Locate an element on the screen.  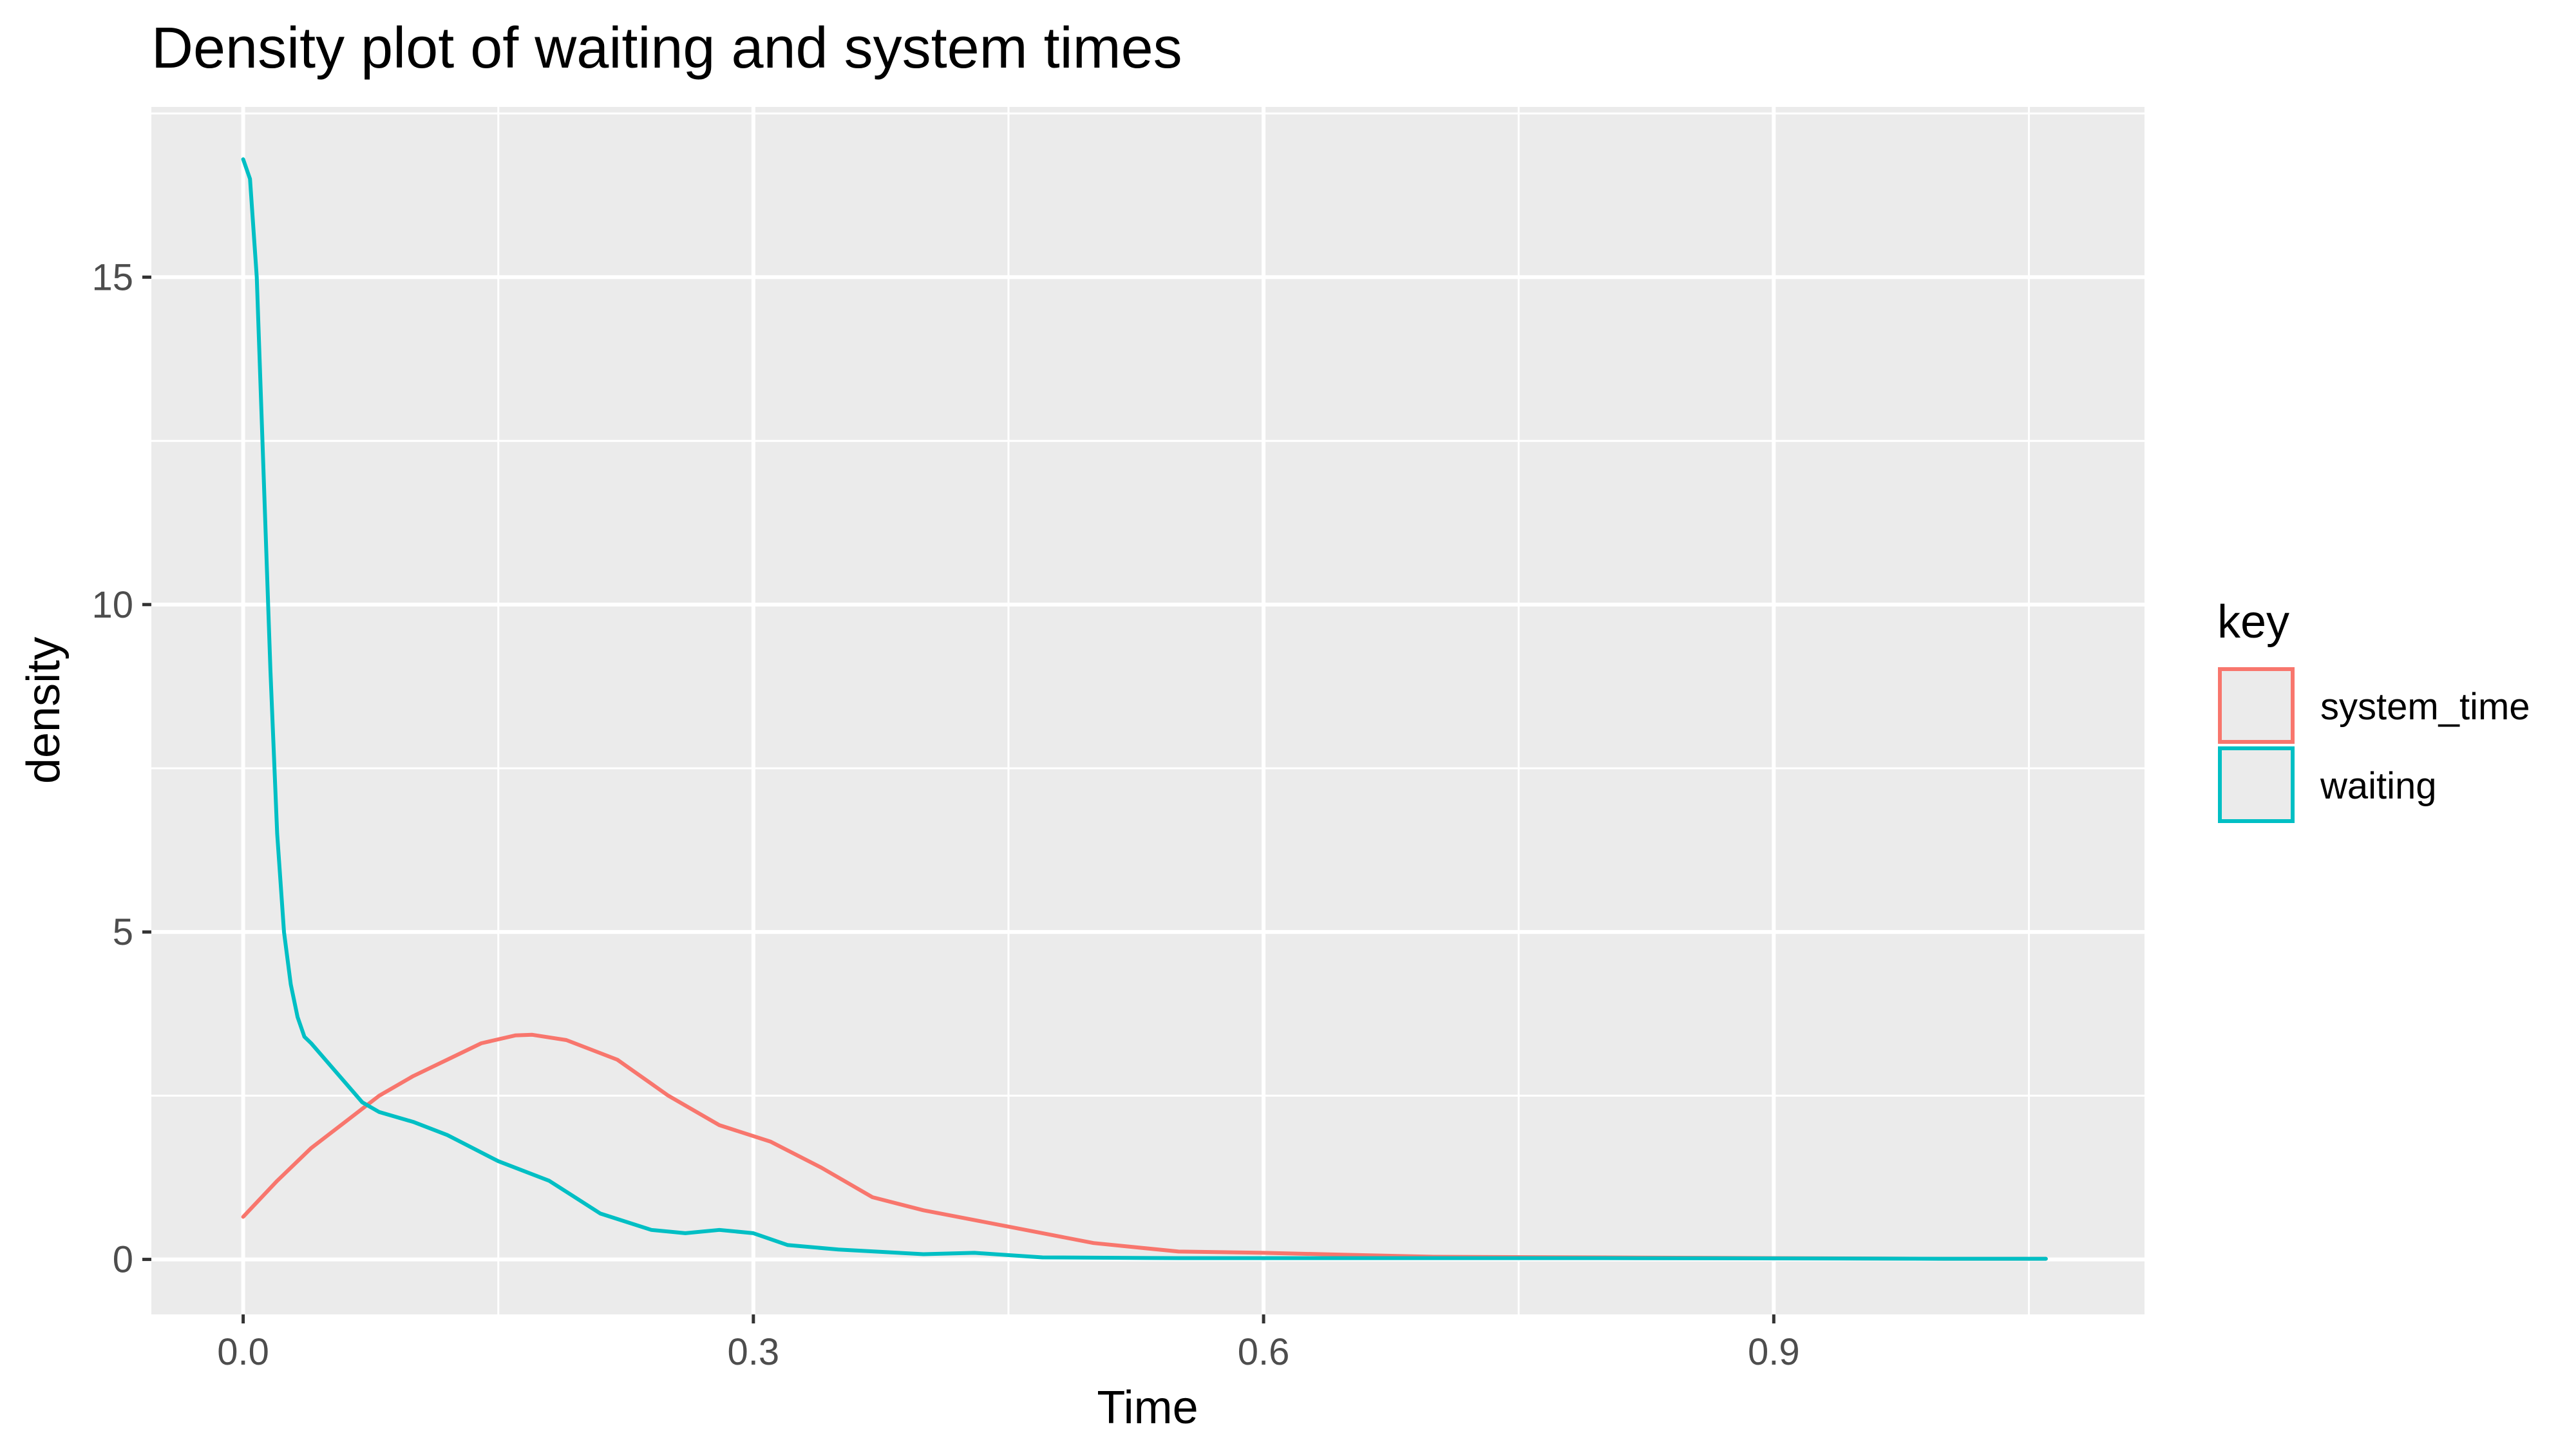
legend-item-waiting: waiting is located at coordinates (2328, 784).